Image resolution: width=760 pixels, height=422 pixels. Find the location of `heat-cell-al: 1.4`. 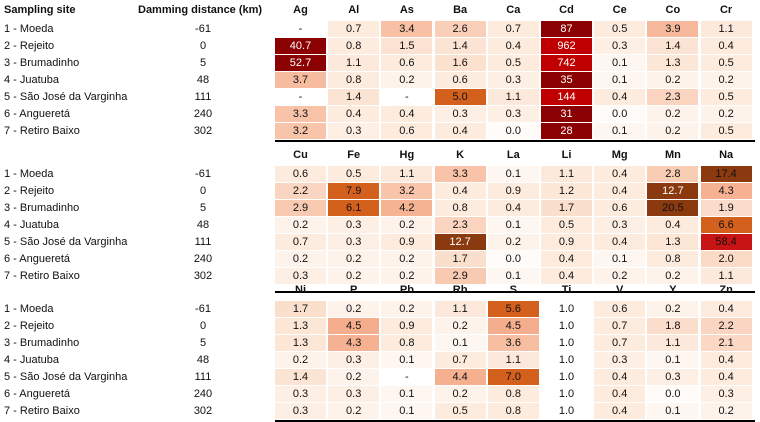

heat-cell-al: 1.4 is located at coordinates (354, 97).